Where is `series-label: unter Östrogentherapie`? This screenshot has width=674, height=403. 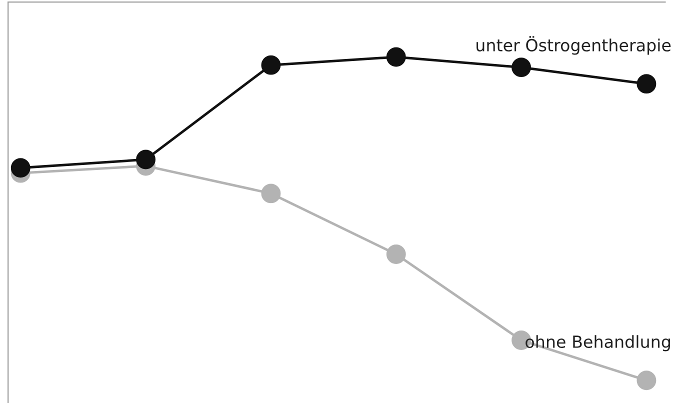 series-label: unter Östrogentherapie is located at coordinates (573, 45).